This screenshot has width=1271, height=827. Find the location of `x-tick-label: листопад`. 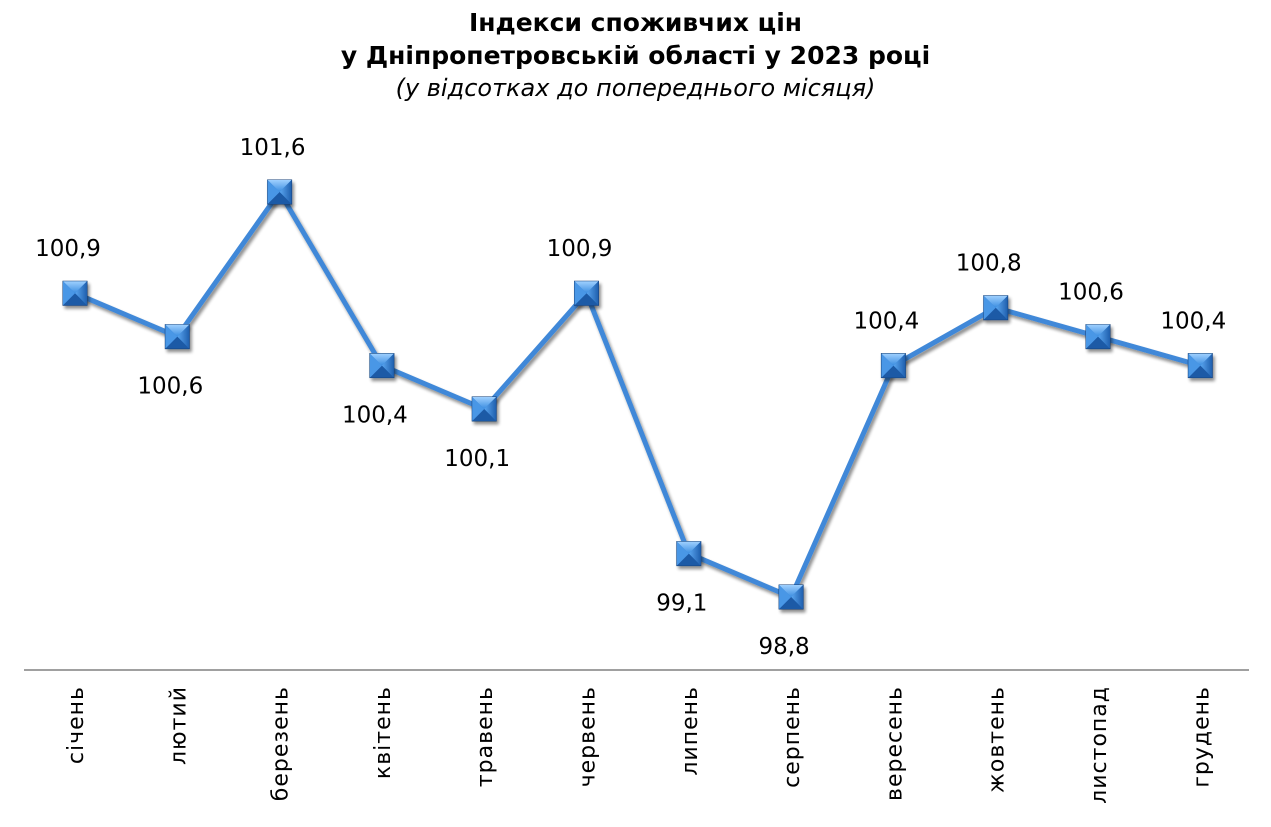

x-tick-label: листопад is located at coordinates (1099, 745).